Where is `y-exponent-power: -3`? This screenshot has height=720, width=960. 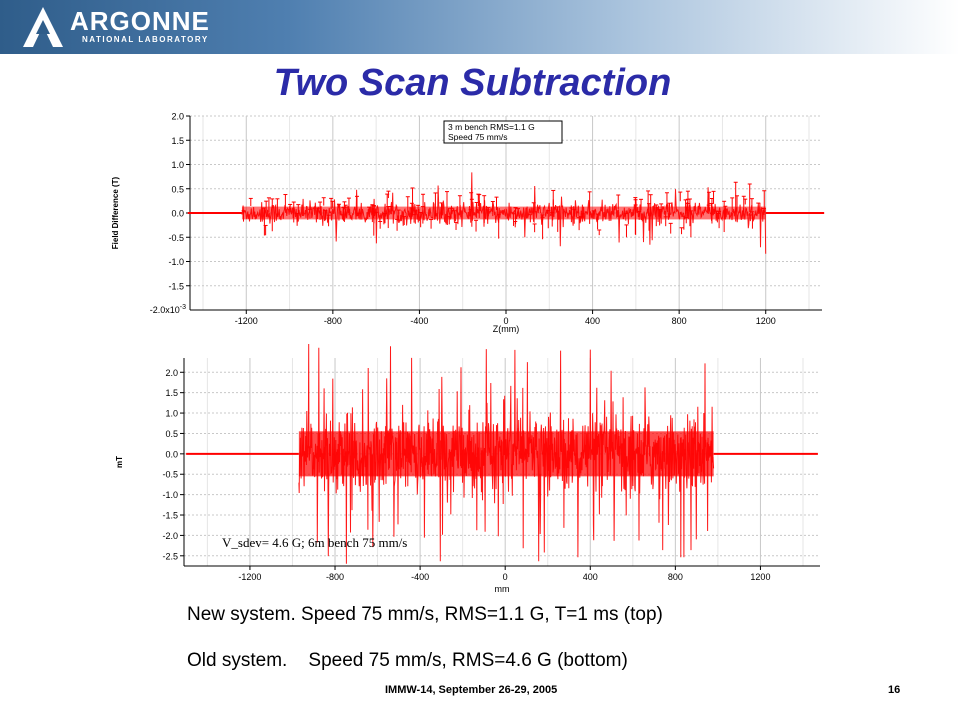
y-exponent-power: -3 is located at coordinates (183, 307).